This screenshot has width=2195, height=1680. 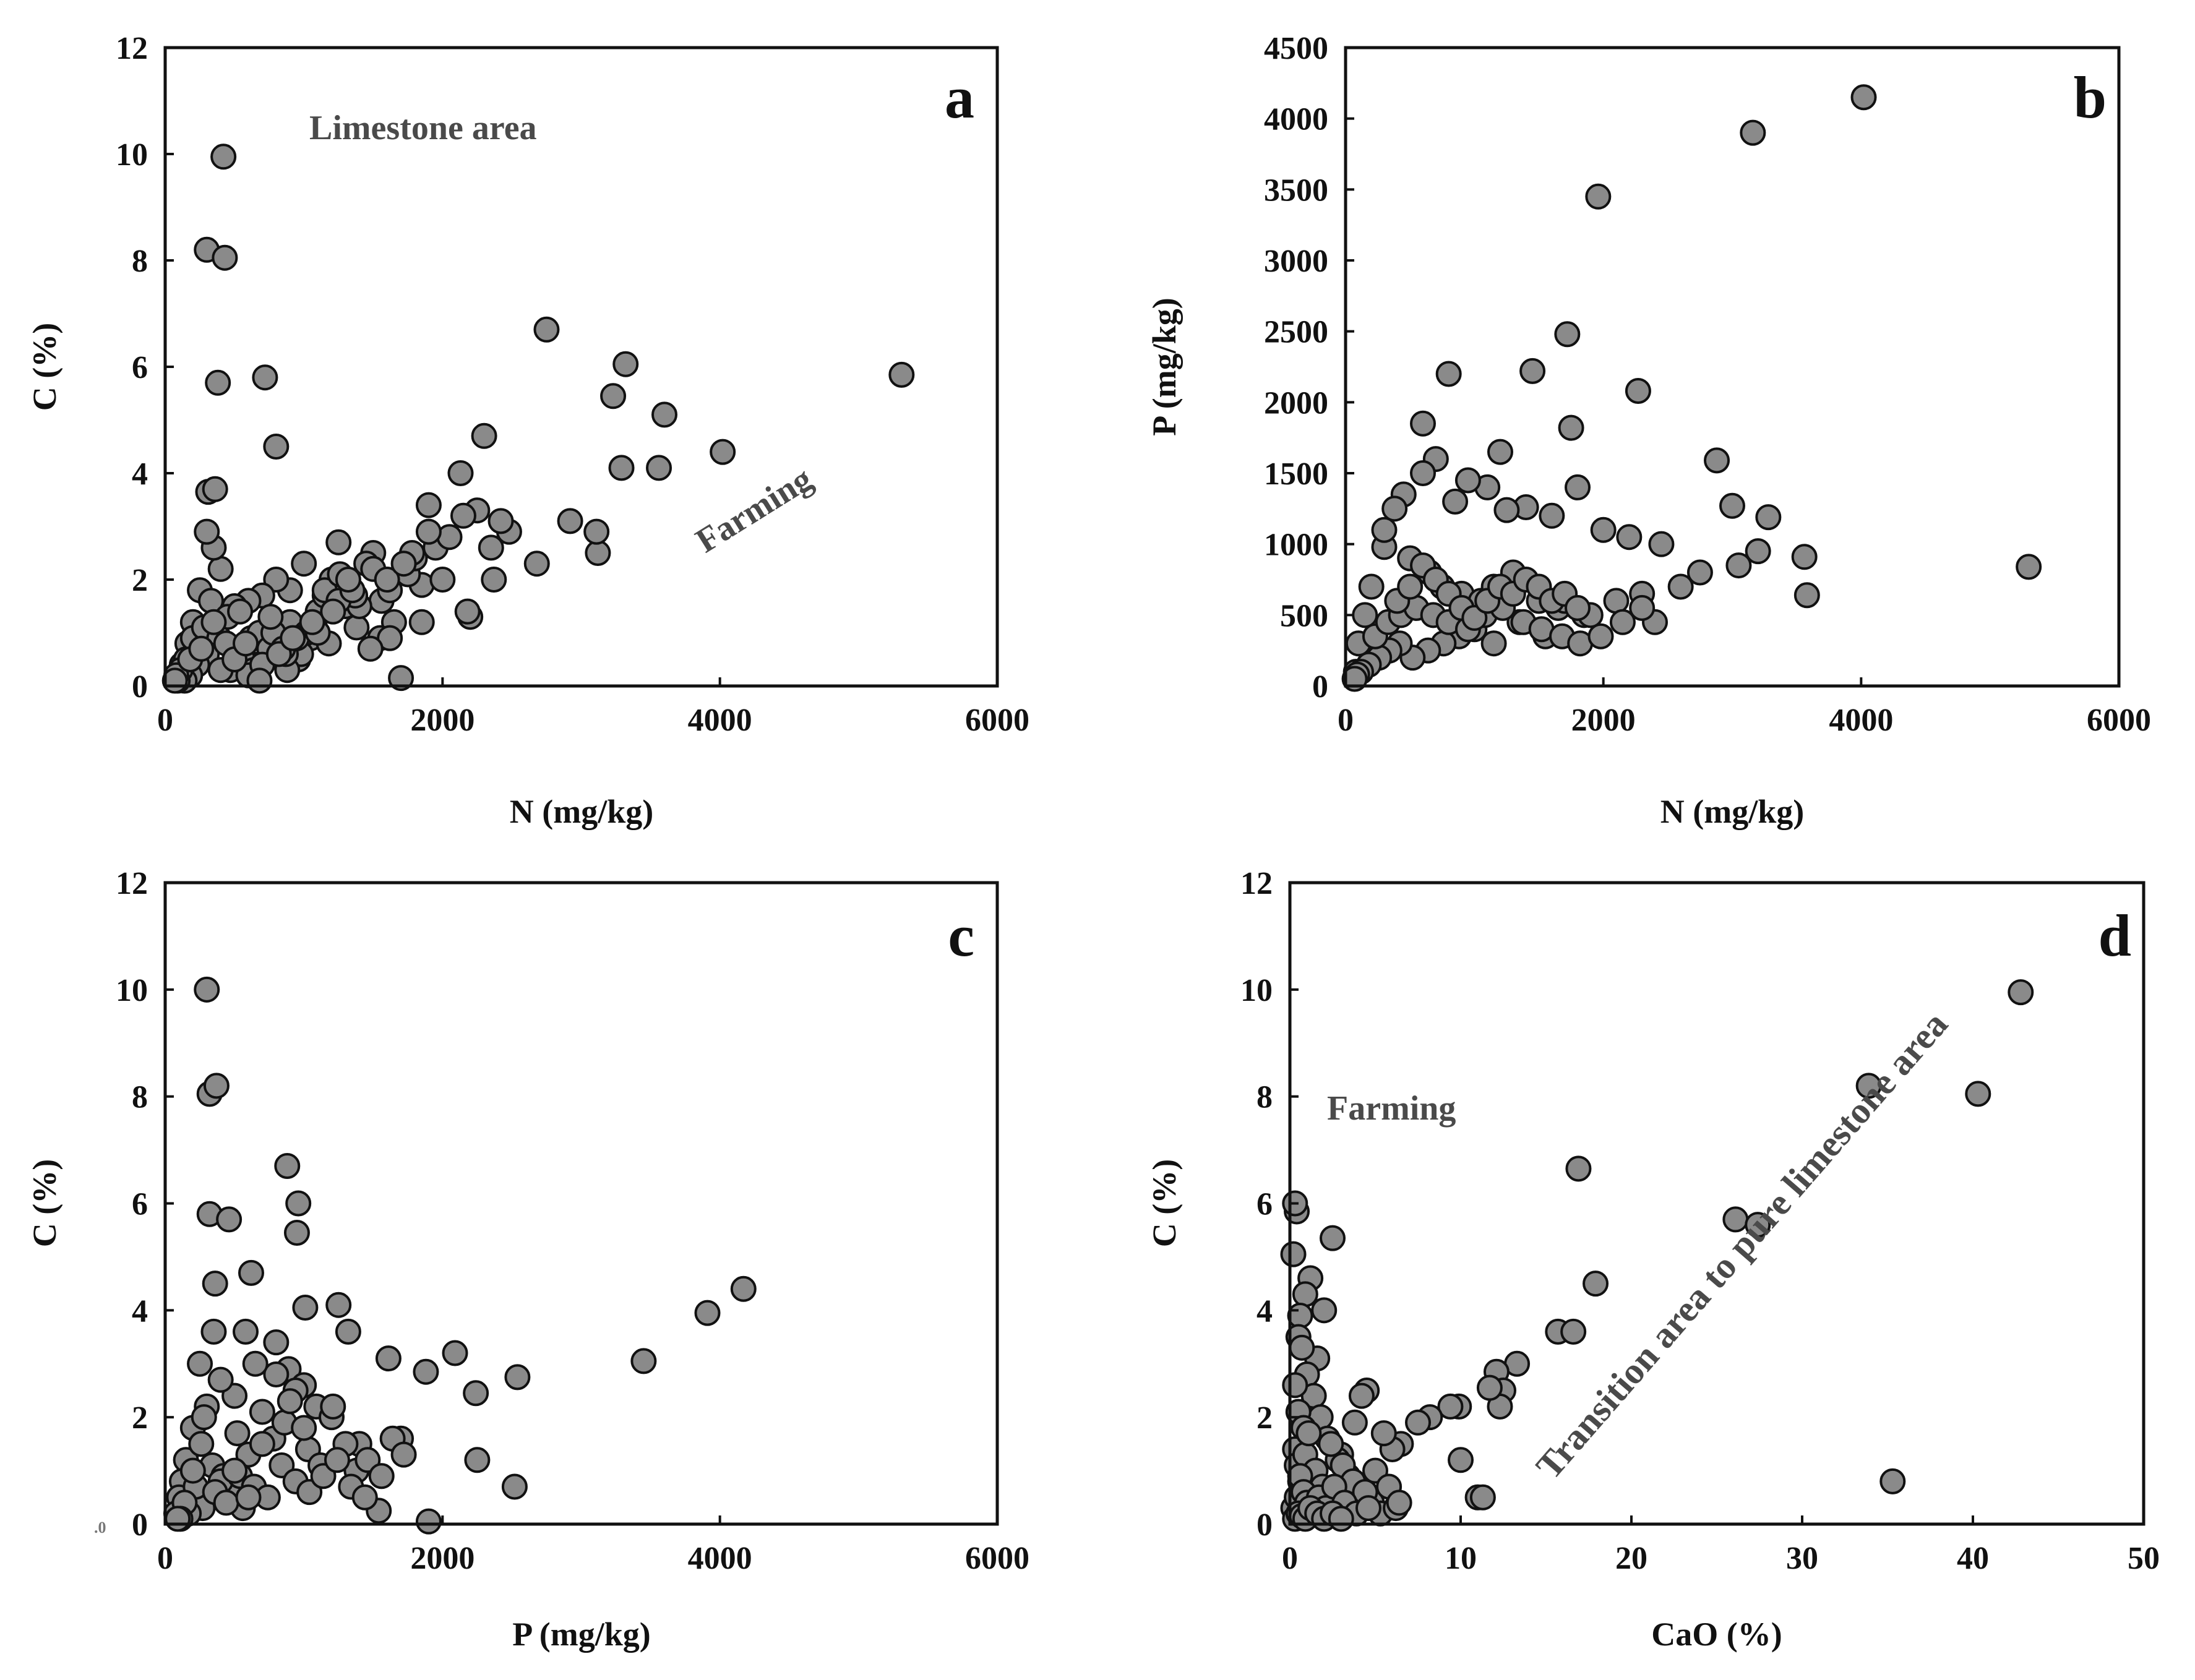 What do you see at coordinates (1742, 1245) in the screenshot?
I see `panel-d-annotation-transition: Transition area to pure limestone area` at bounding box center [1742, 1245].